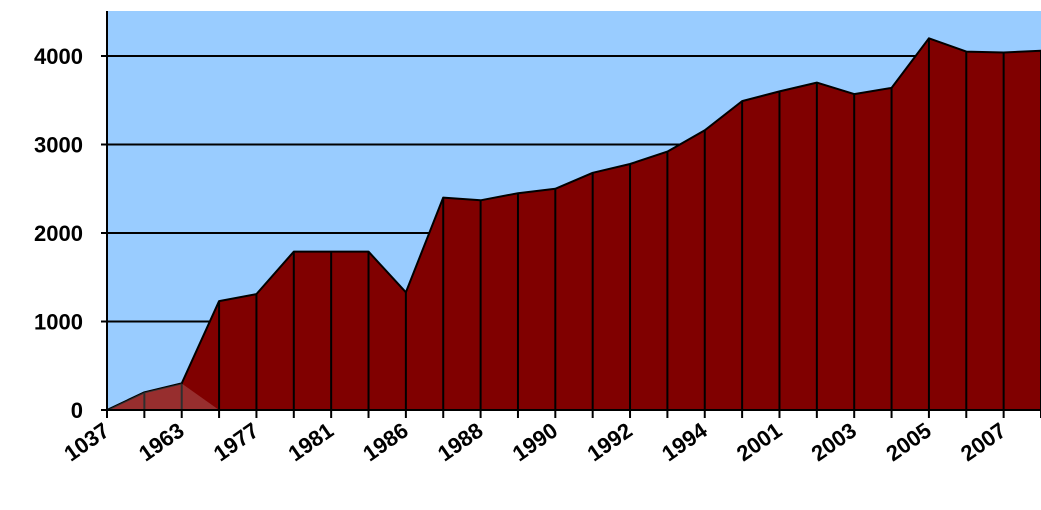  I want to click on x-tick-label: 1037, so click(86, 442).